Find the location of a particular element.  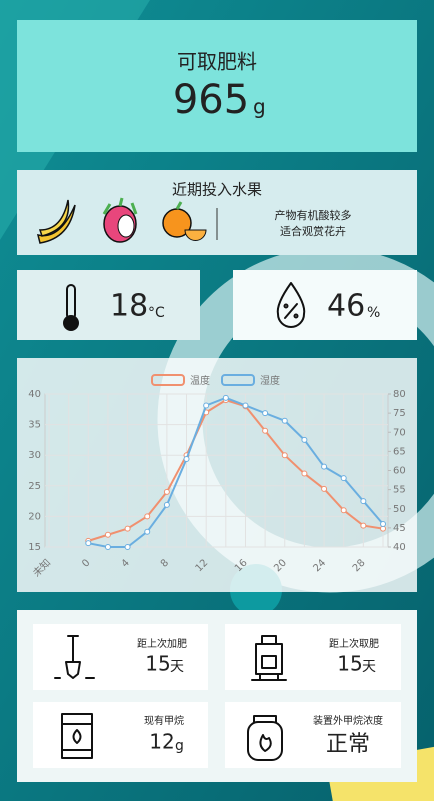

y-tick-label: 20 is located at coordinates (34, 516).